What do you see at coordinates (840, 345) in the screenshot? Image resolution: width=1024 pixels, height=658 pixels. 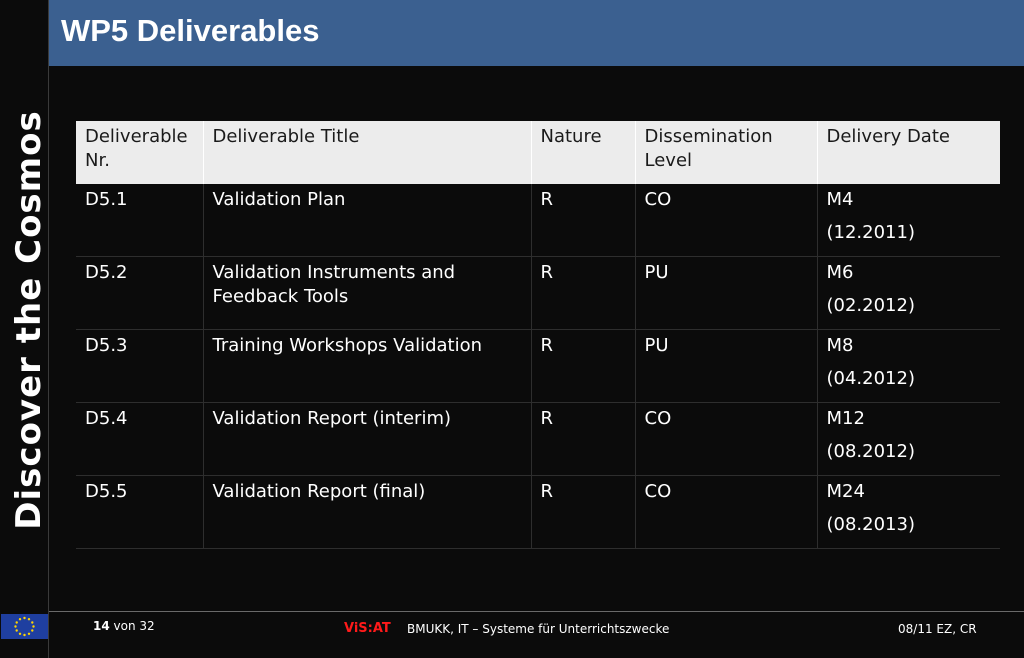 I see `delivery-month: M8` at bounding box center [840, 345].